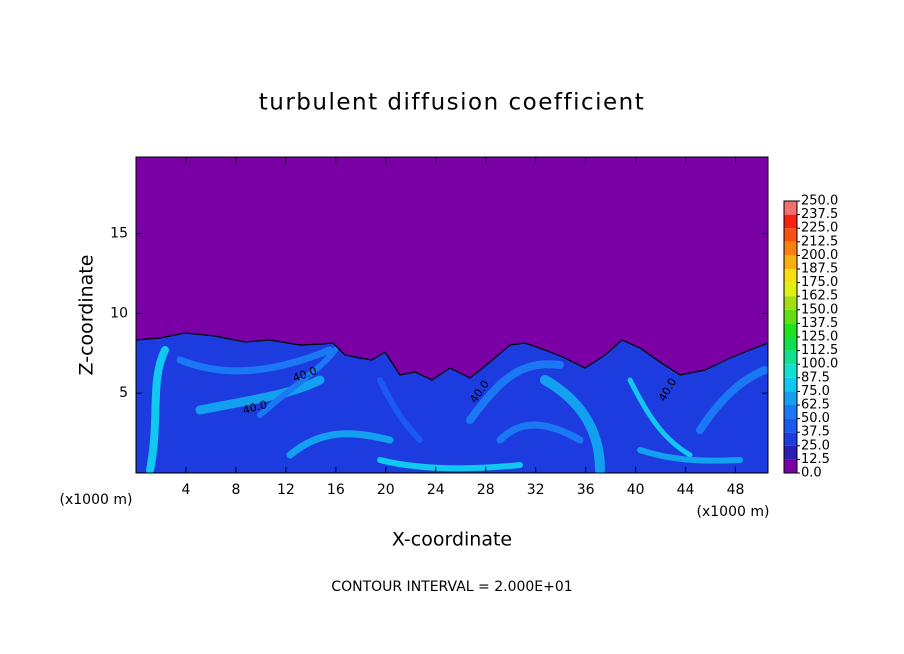 The height and width of the screenshot is (654, 904). What do you see at coordinates (815, 432) in the screenshot?
I see `colorbar-label: 37.5` at bounding box center [815, 432].